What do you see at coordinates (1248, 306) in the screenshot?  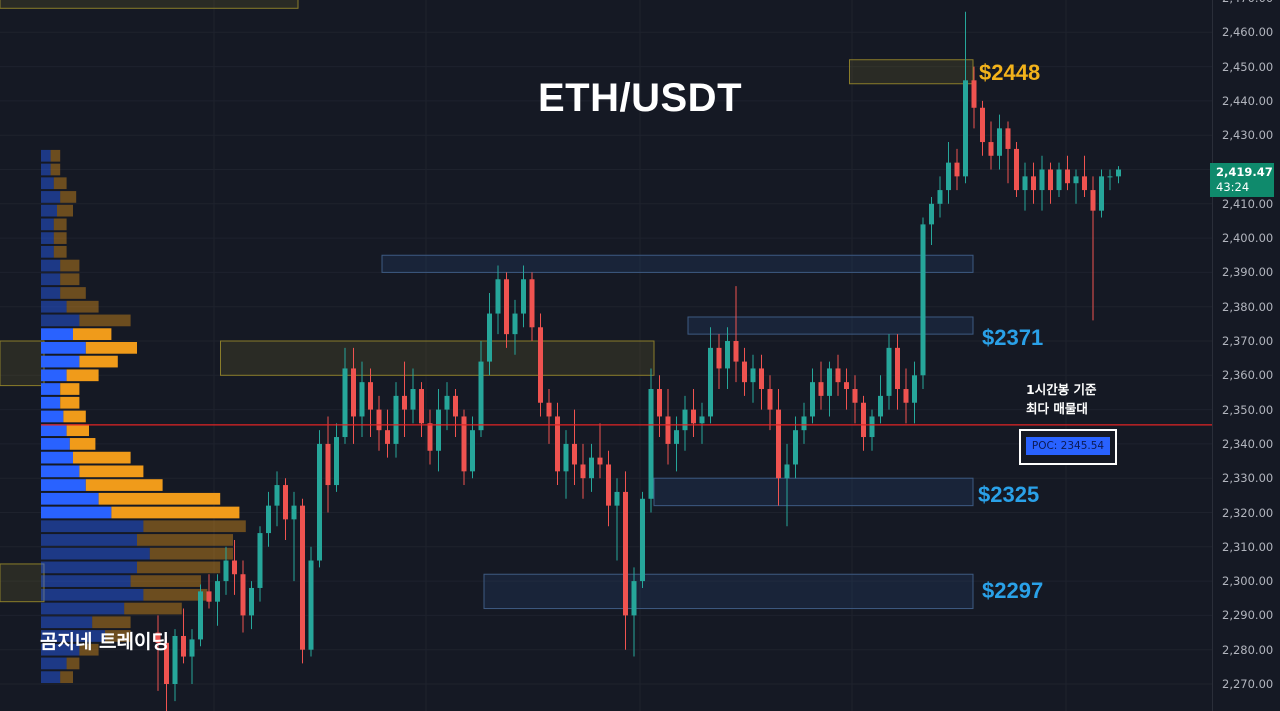 I see `y-tick-label: 2,380.00` at bounding box center [1248, 306].